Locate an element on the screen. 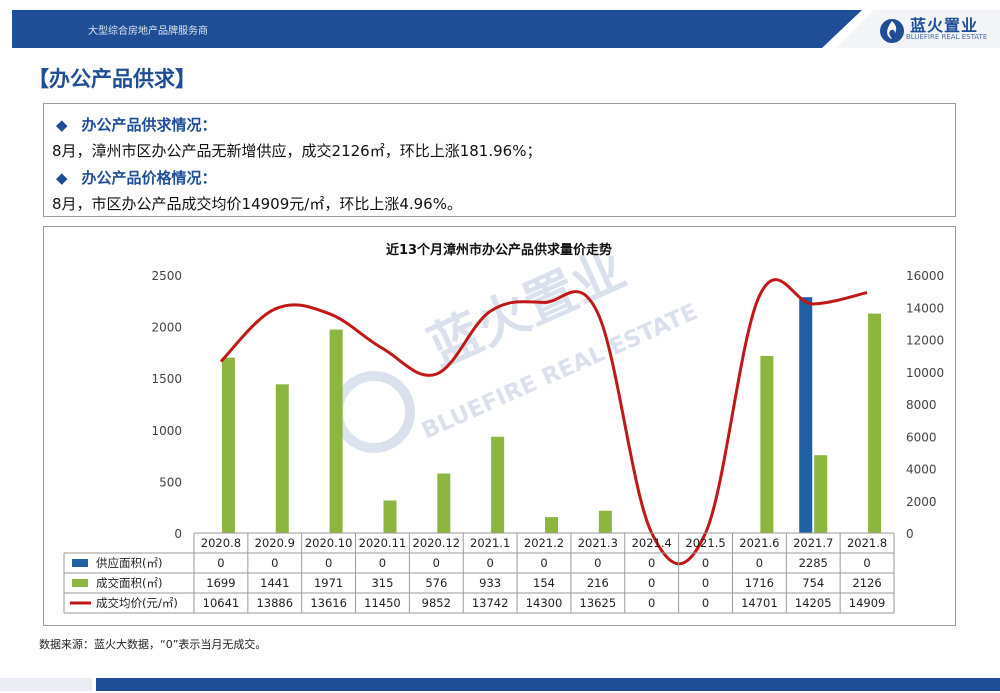 Image resolution: width=1000 pixels, height=693 pixels. watermark-flame-icon is located at coordinates (374, 412).